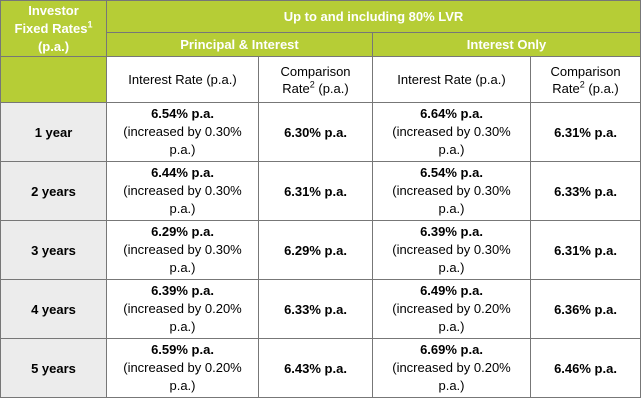  I want to click on io-comparison-cell: 6.36% p.a., so click(585, 309).